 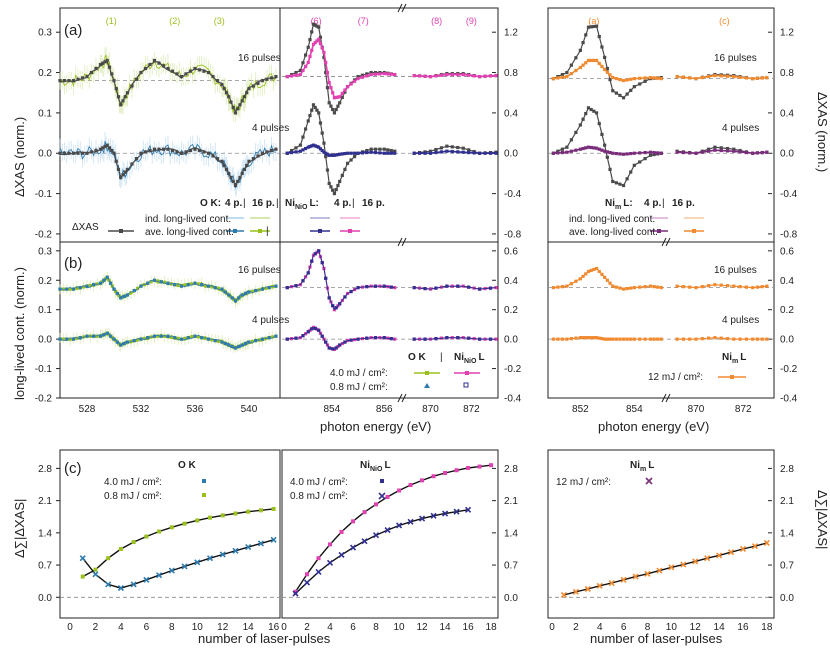 I want to click on b-left-tick-1: 0.2, so click(x=45, y=281).